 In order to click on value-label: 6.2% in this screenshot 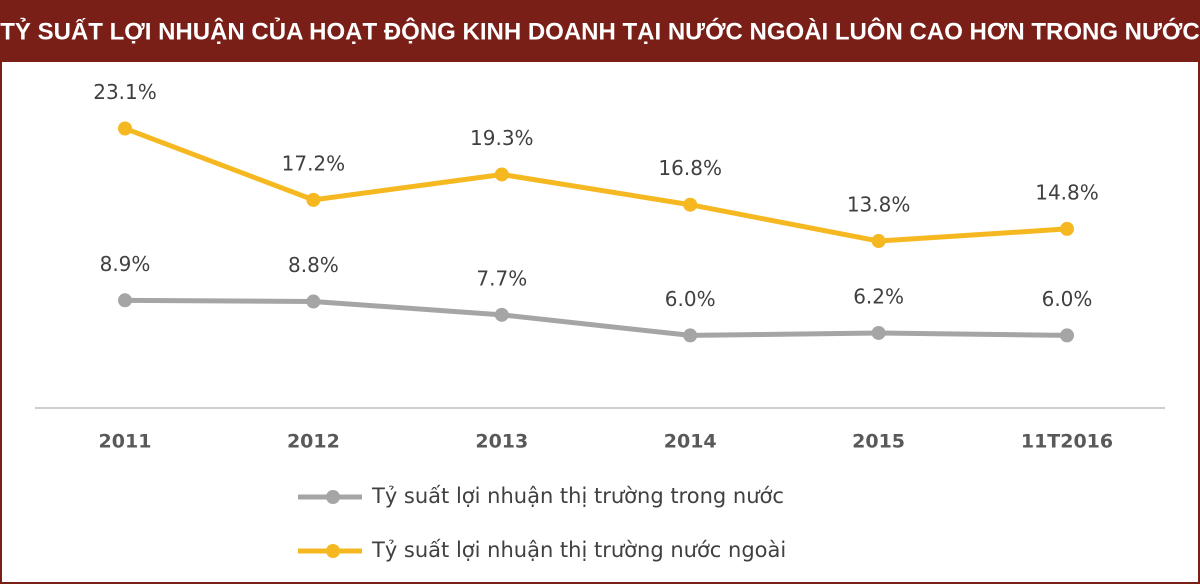, I will do `click(878, 296)`.